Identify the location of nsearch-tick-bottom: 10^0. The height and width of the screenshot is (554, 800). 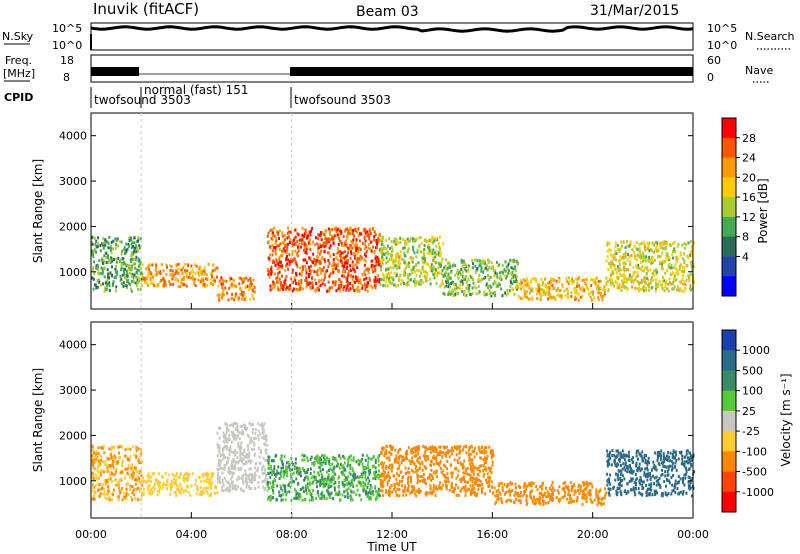
(722, 45).